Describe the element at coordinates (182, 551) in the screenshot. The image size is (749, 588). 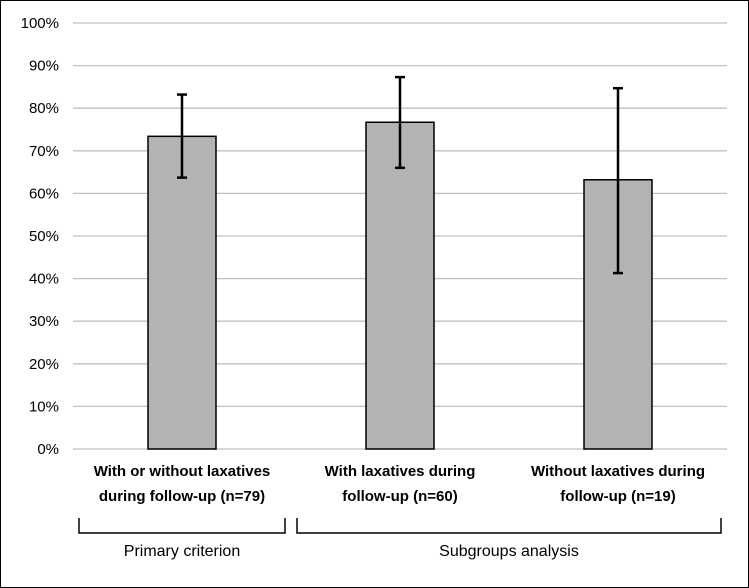
I see `group-label-0: Primary criterion` at that location.